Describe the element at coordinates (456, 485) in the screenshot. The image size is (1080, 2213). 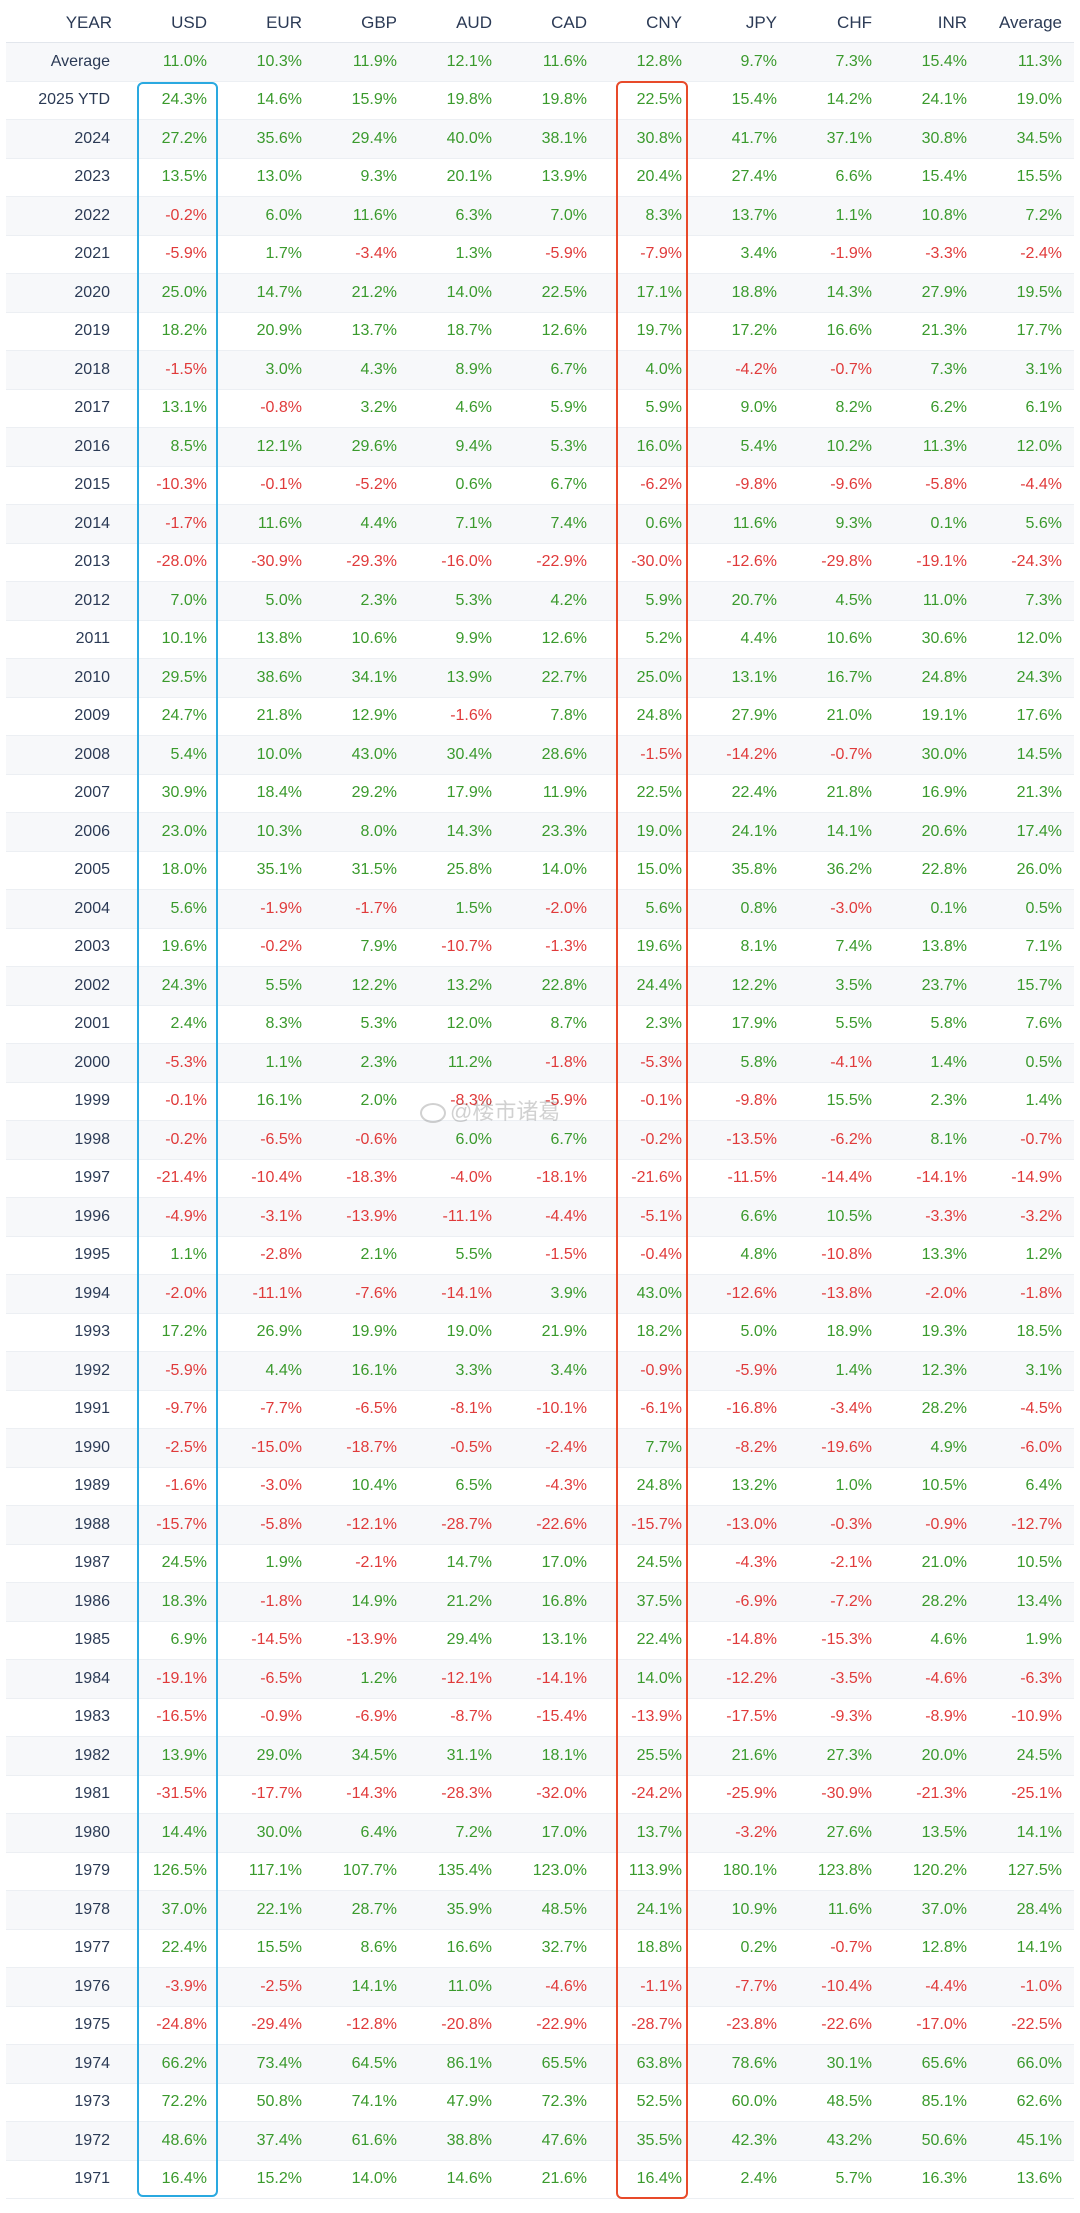
I see `return-cell-aud: 0.6%` at that location.